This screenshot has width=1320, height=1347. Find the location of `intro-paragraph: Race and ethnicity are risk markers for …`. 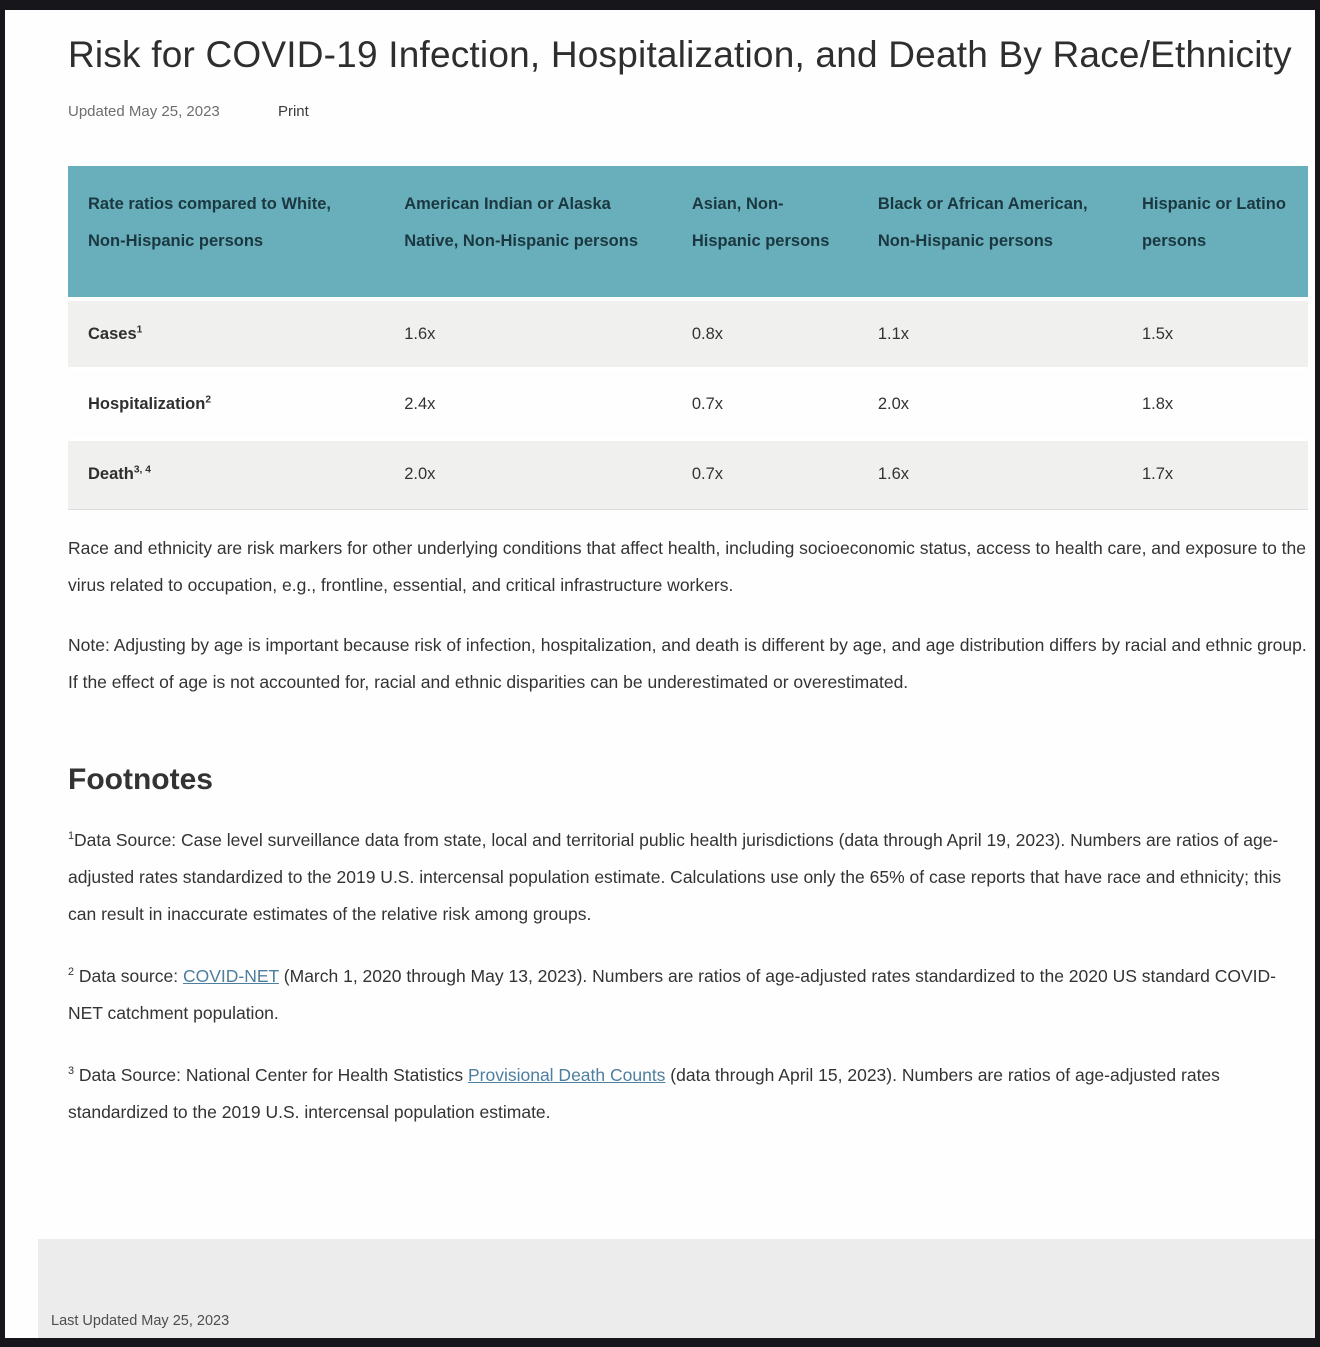

intro-paragraph: Race and ethnicity are risk markers for … is located at coordinates (687, 566).